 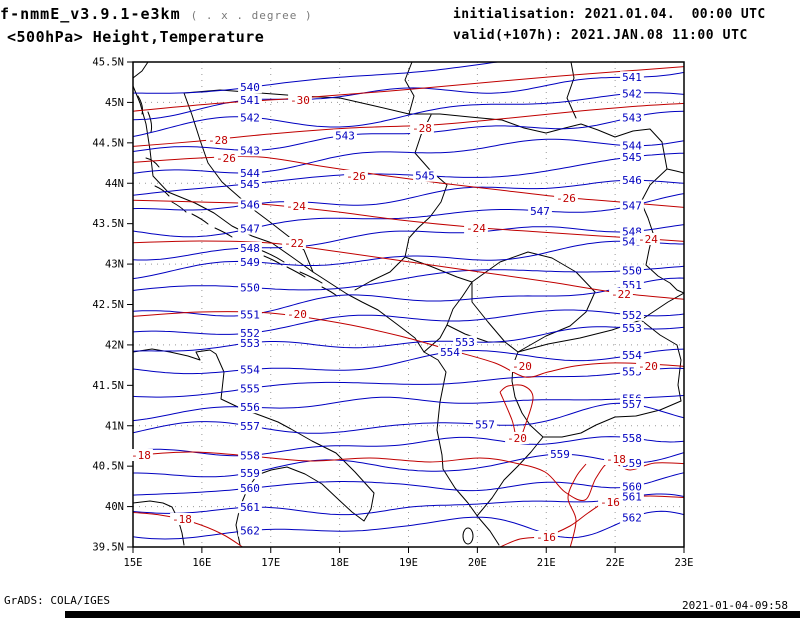 I want to click on border-serbia-romania, so click(x=571, y=90).